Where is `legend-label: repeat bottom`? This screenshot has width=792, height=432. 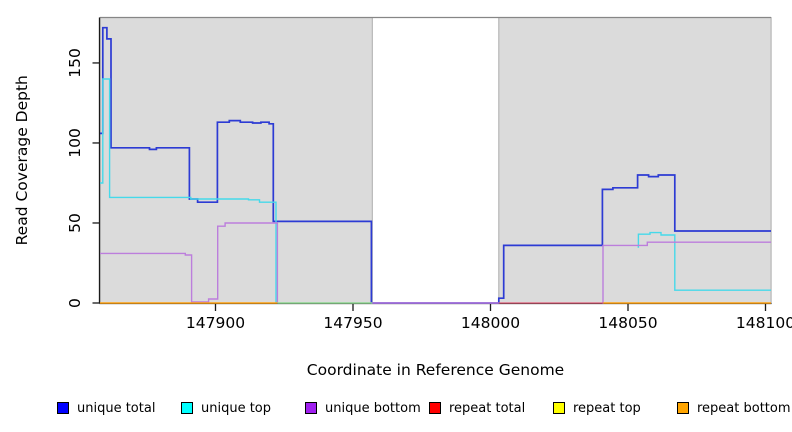
legend-label: repeat bottom is located at coordinates (744, 408).